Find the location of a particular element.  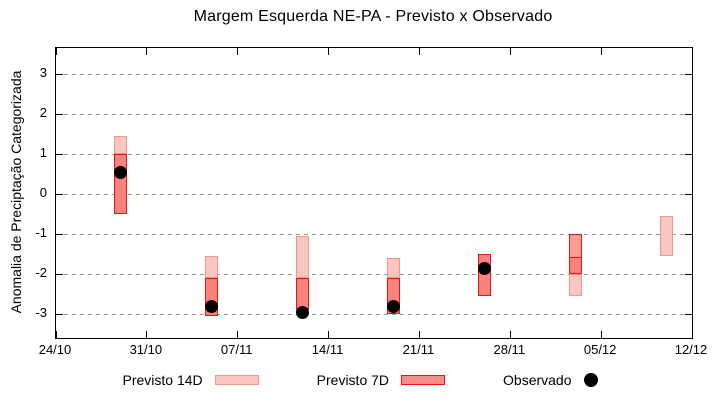

legend-label-observado: Observado is located at coordinates (537, 380).